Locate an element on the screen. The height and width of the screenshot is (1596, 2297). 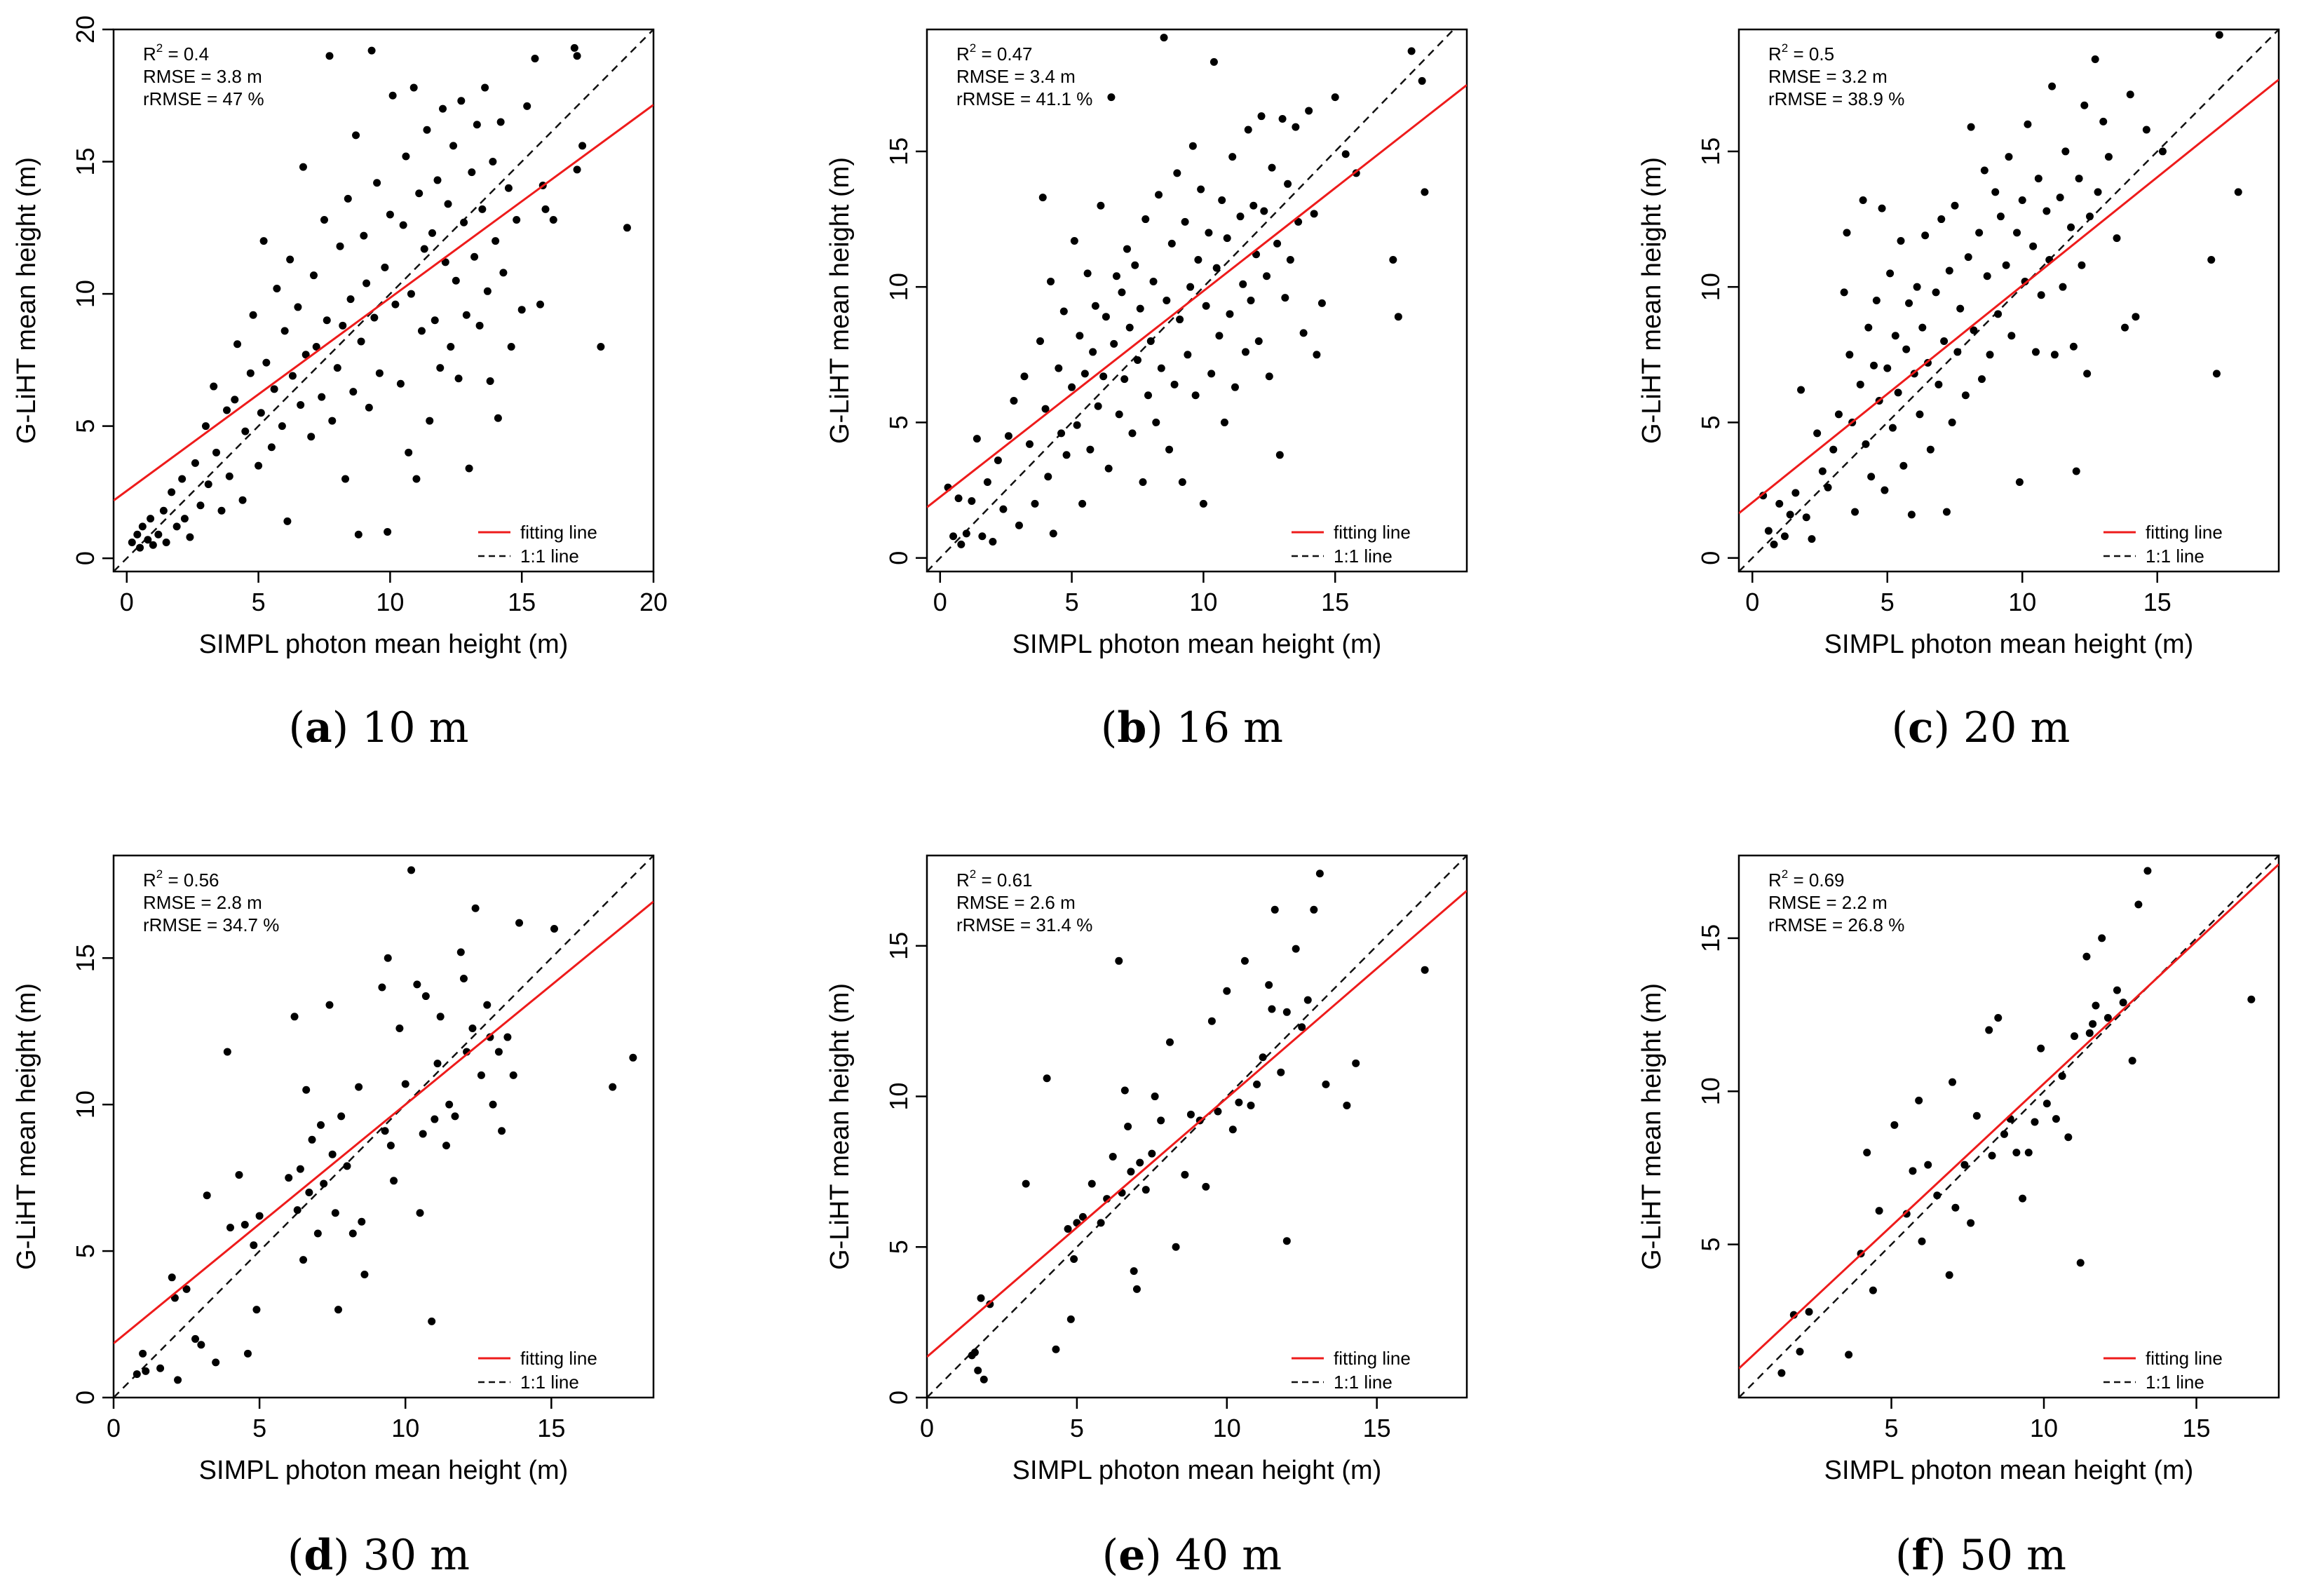
rrmse-label: rRMSE = 41.1 % is located at coordinates (1024, 99).